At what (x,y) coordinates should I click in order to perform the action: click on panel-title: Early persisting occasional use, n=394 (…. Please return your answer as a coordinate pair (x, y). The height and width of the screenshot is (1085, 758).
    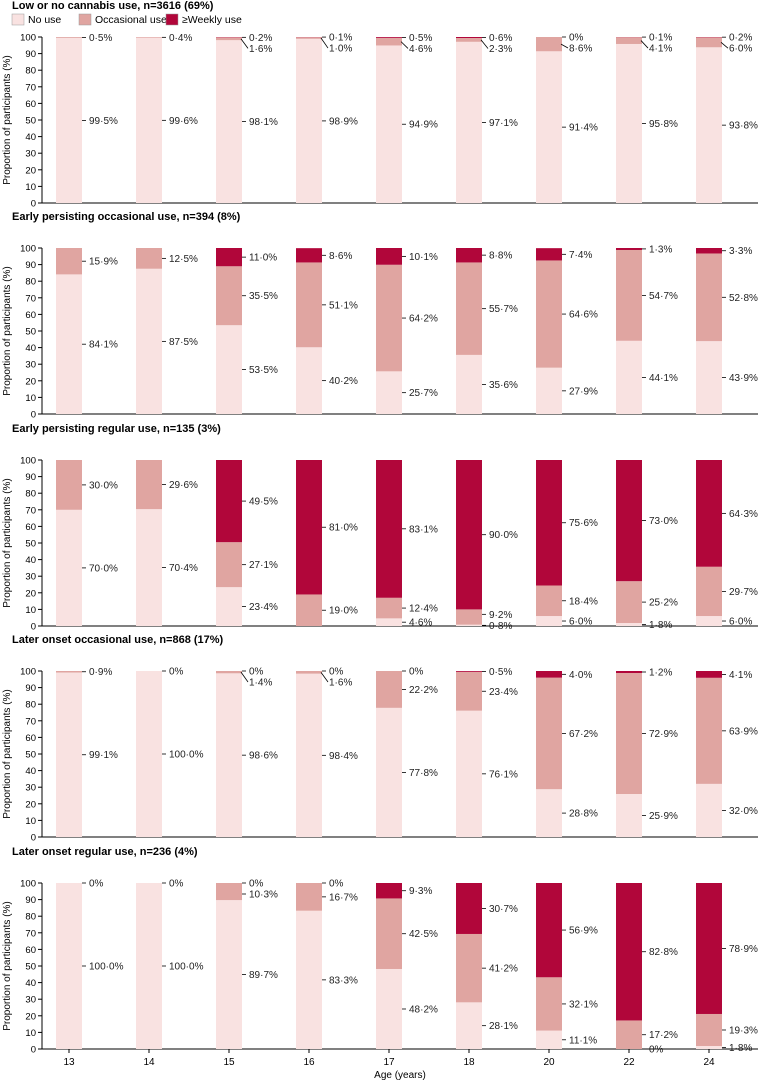
    Looking at the image, I should click on (126, 217).